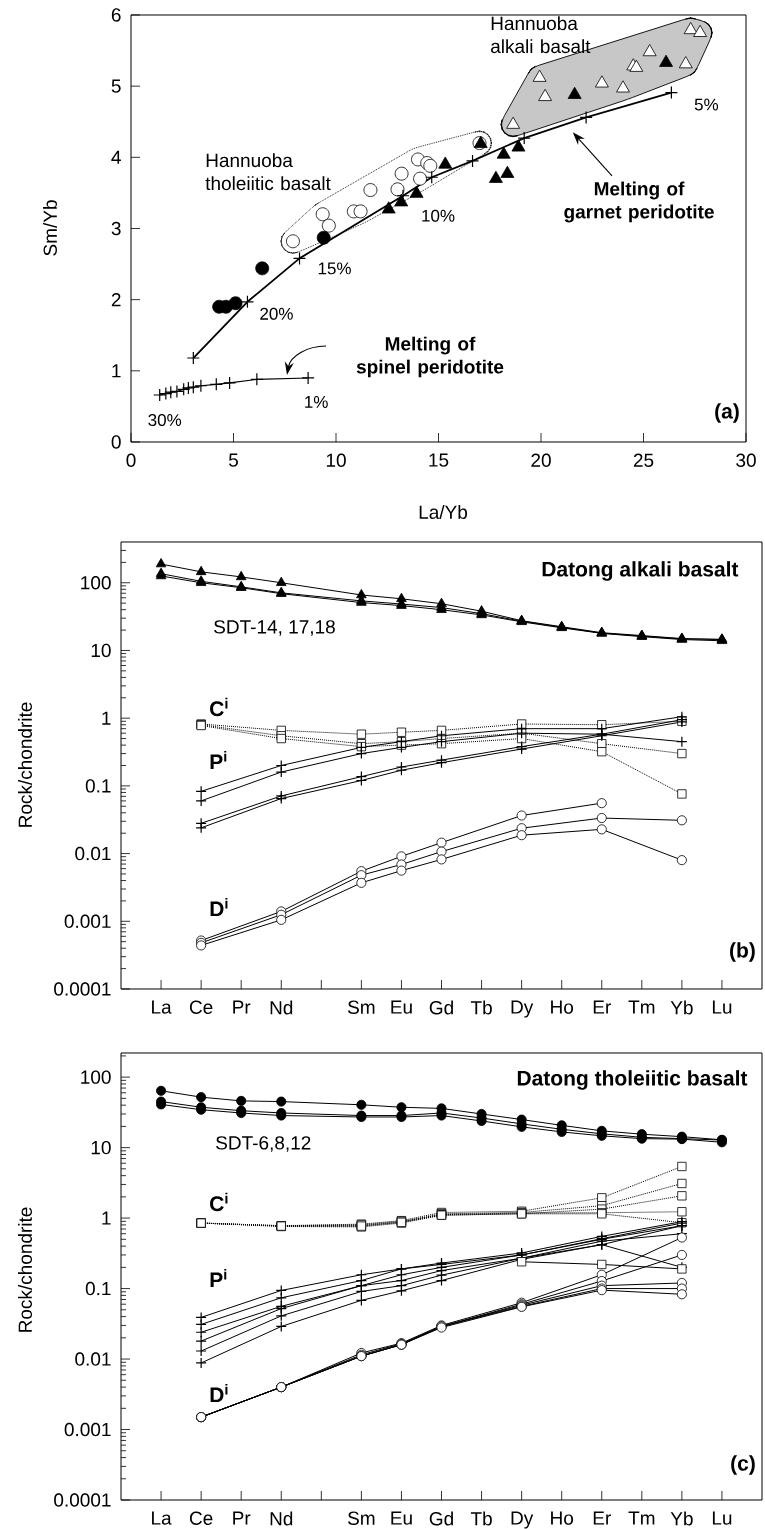 This screenshot has height=1529, width=765. I want to click on y-tick-label: 6, so click(116, 15).